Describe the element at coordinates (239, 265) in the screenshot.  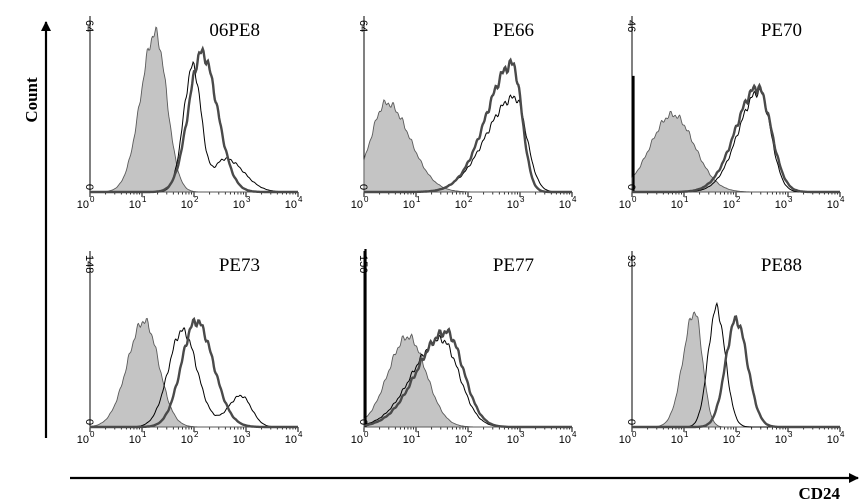
I see `panel-label: PE73` at that location.